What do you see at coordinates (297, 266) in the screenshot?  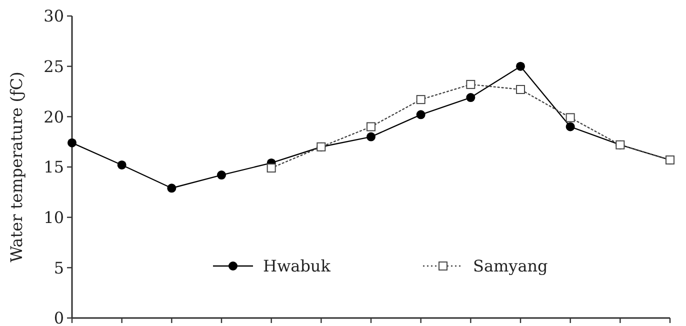 I see `legend-label: Hwabuk` at bounding box center [297, 266].